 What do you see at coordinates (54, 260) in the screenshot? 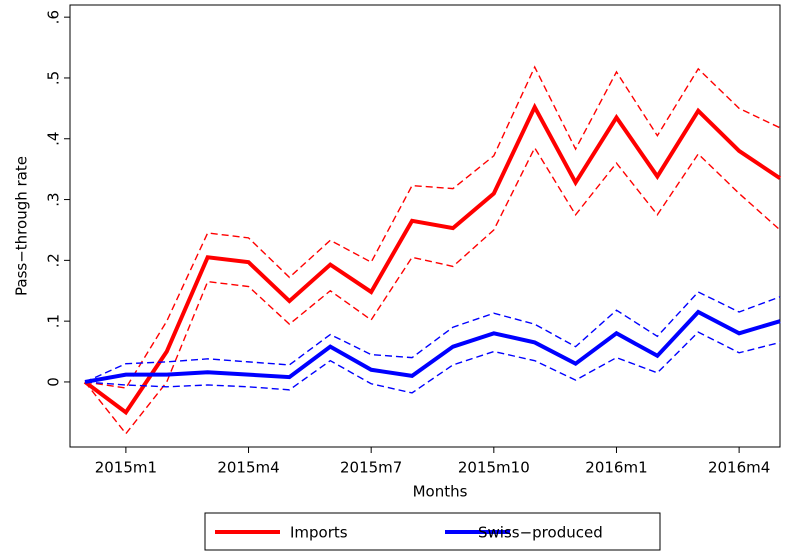
I see `y-tick-label: .2` at bounding box center [54, 260].